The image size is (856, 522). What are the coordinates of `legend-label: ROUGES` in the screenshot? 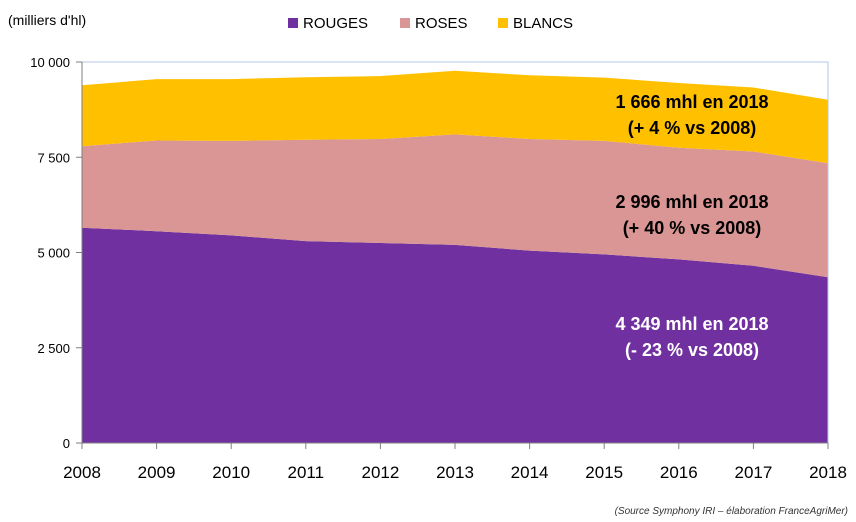 It's located at (335, 23).